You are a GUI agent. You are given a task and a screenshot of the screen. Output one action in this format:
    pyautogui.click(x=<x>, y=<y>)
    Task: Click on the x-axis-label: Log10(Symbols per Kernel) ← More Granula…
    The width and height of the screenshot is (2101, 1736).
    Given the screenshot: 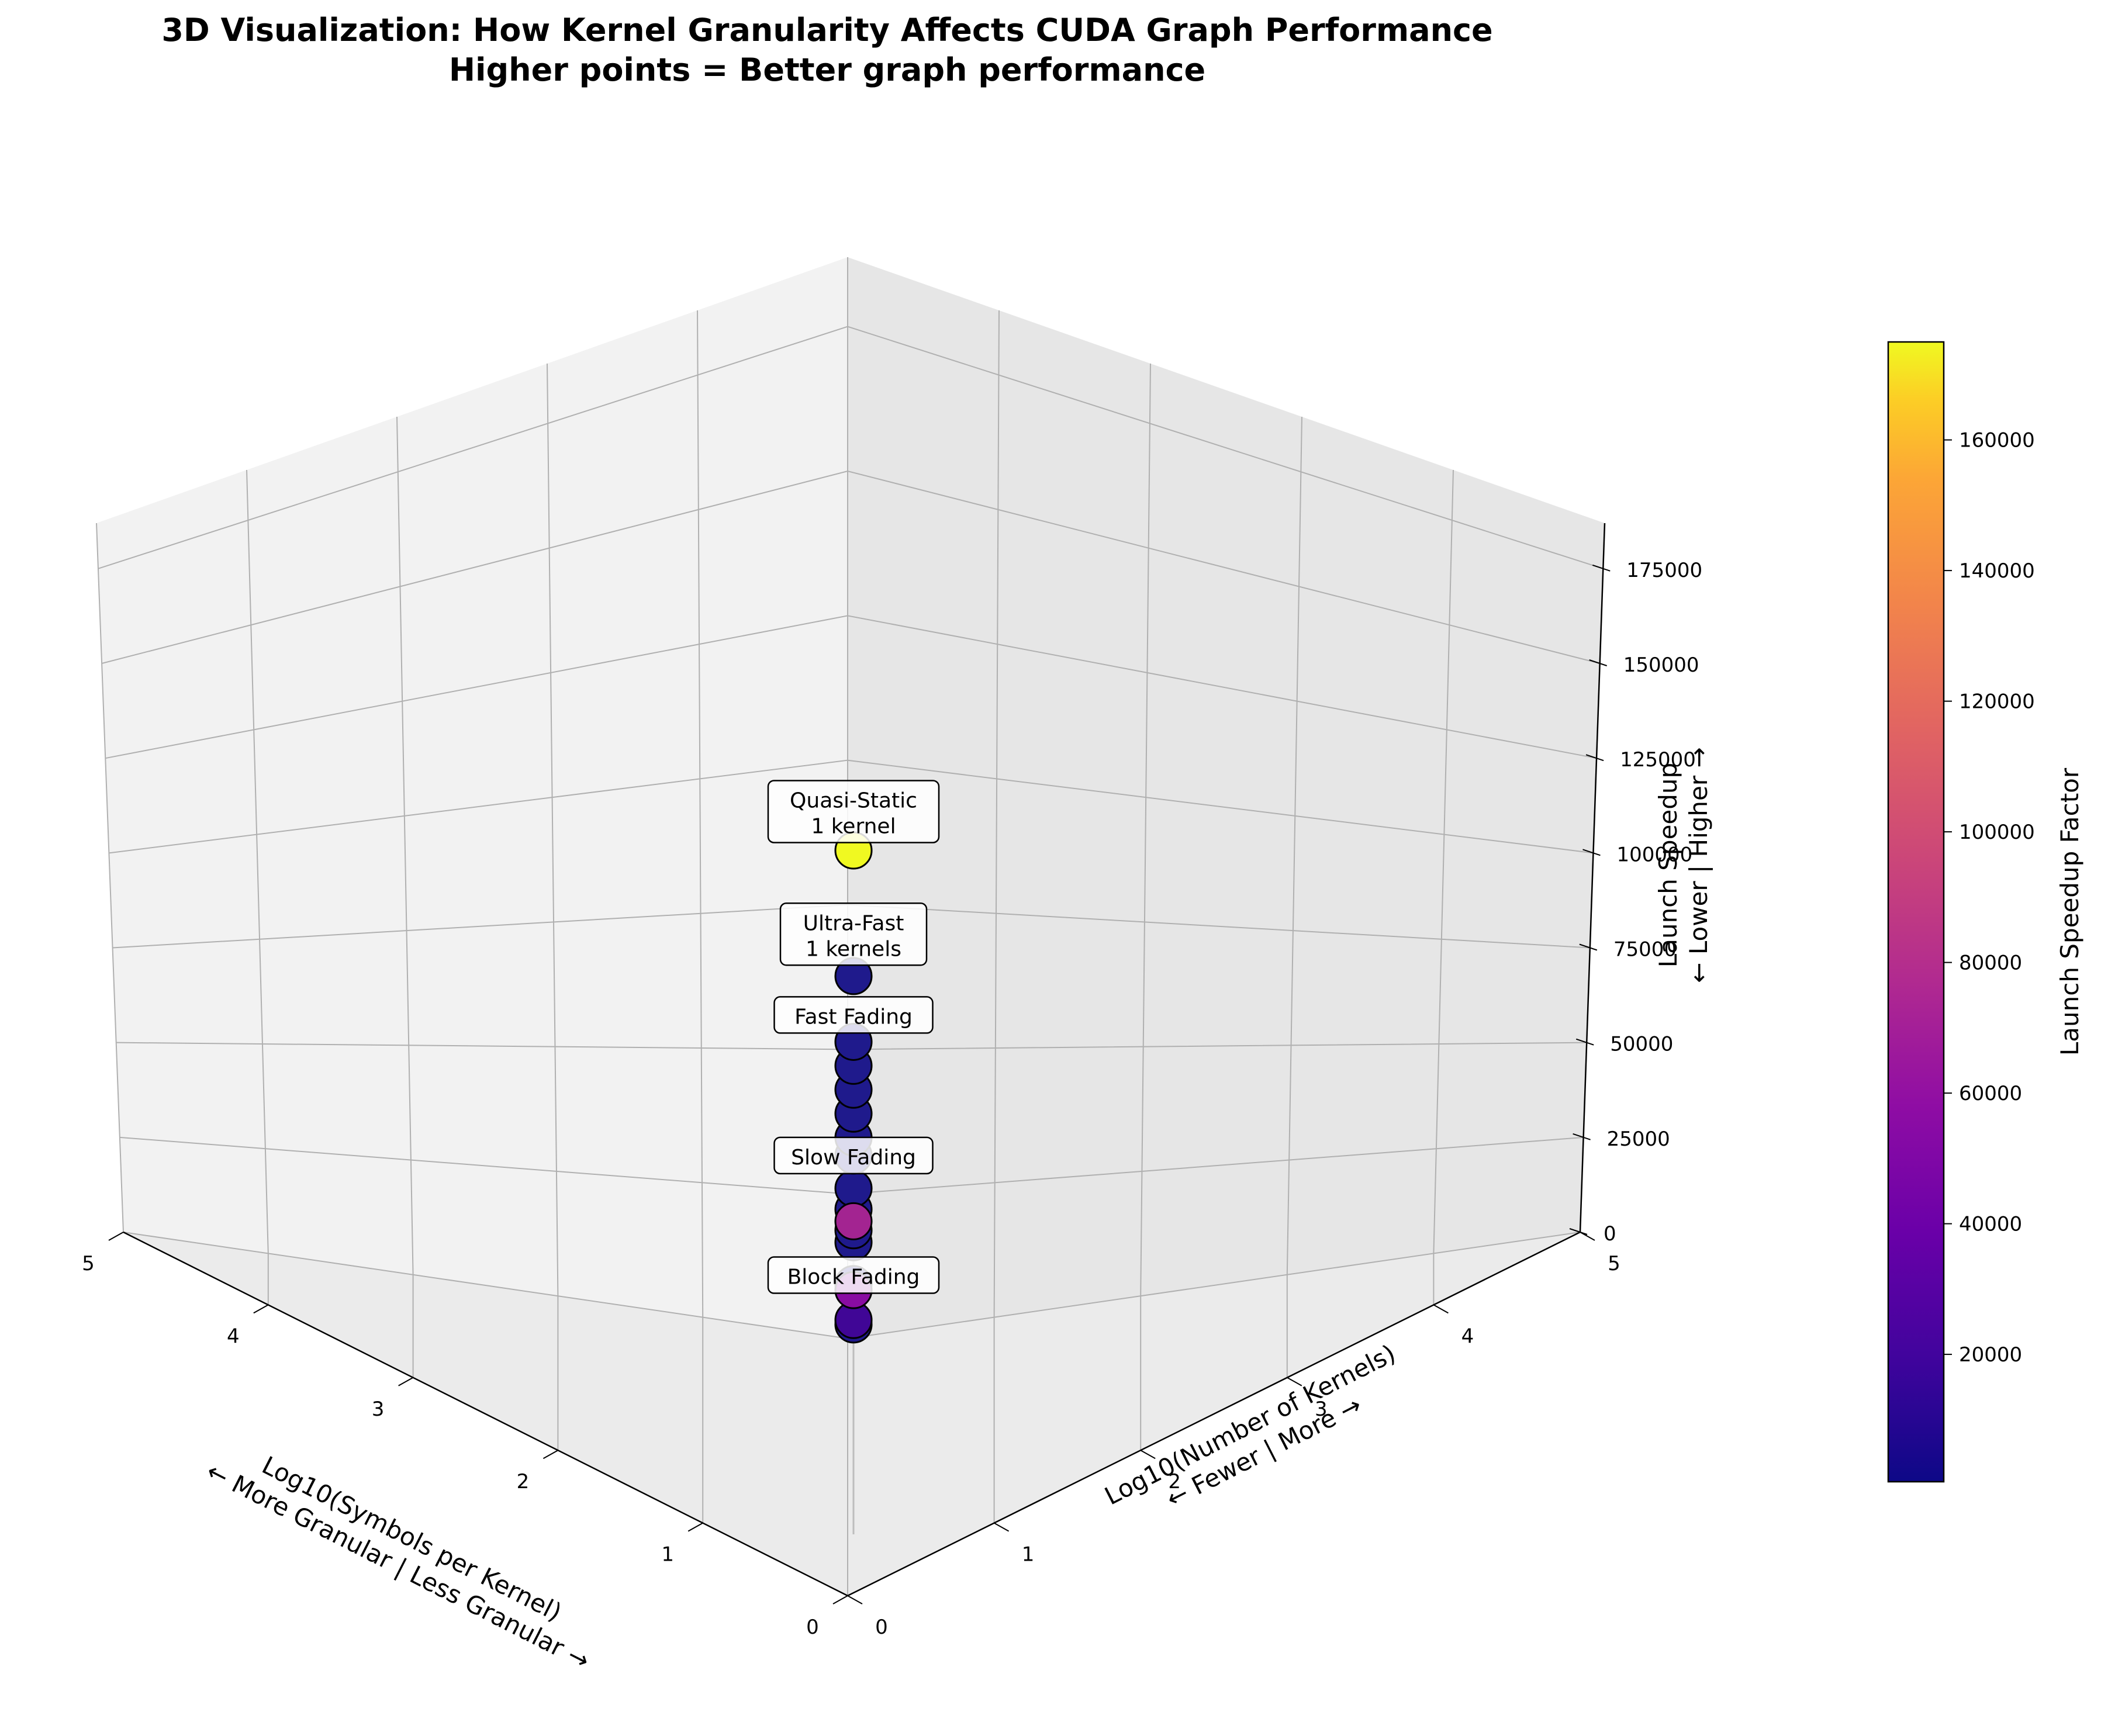 What is the action you would take?
    pyautogui.click(x=398, y=1563)
    